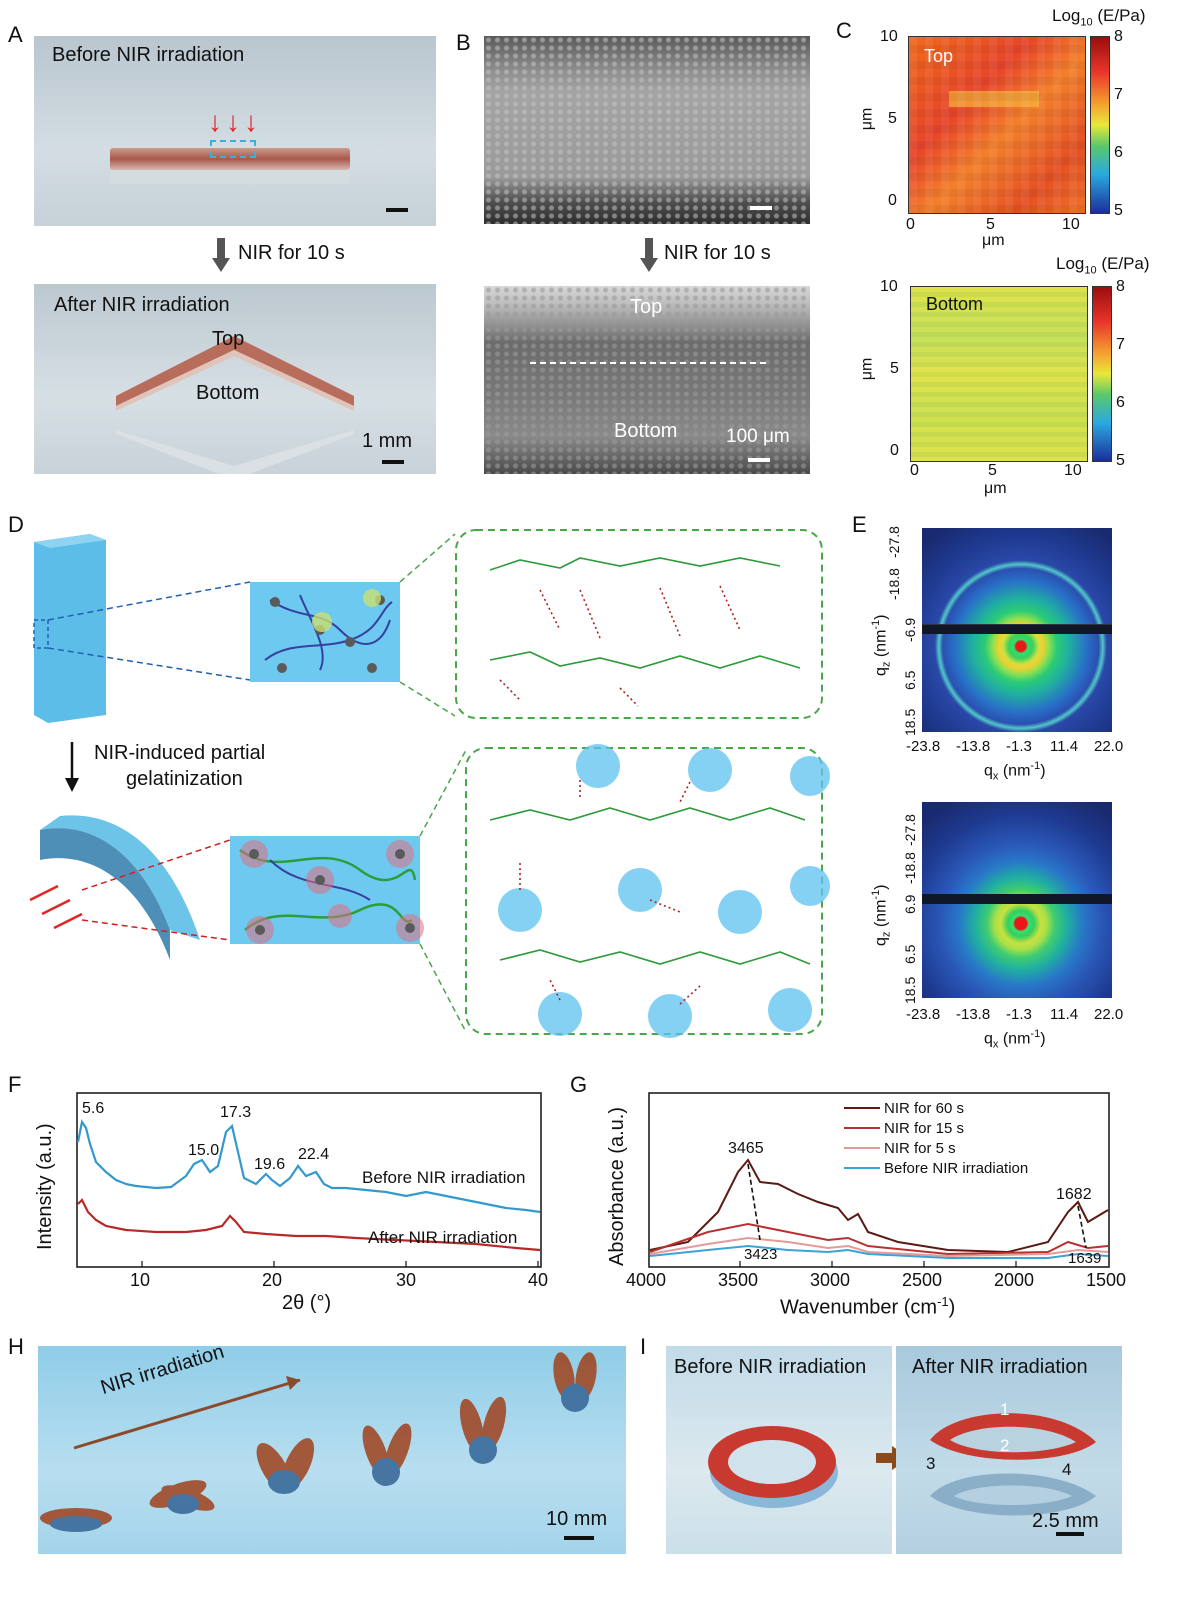  What do you see at coordinates (910, 904) in the screenshot?
I see `y-tick: 6.9` at bounding box center [910, 904].